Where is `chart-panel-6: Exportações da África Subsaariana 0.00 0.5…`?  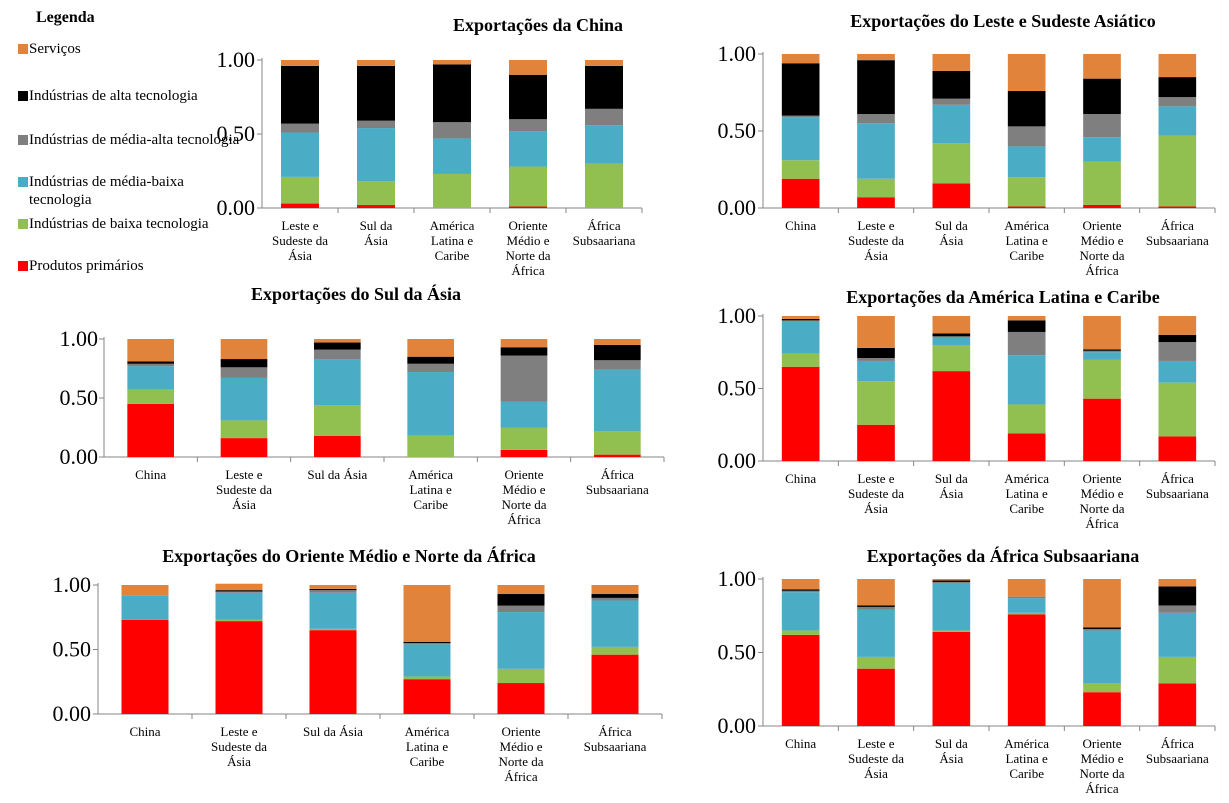
chart-panel-6: Exportações da África Subsaariana 0.00 0.5… is located at coordinates (967, 670).